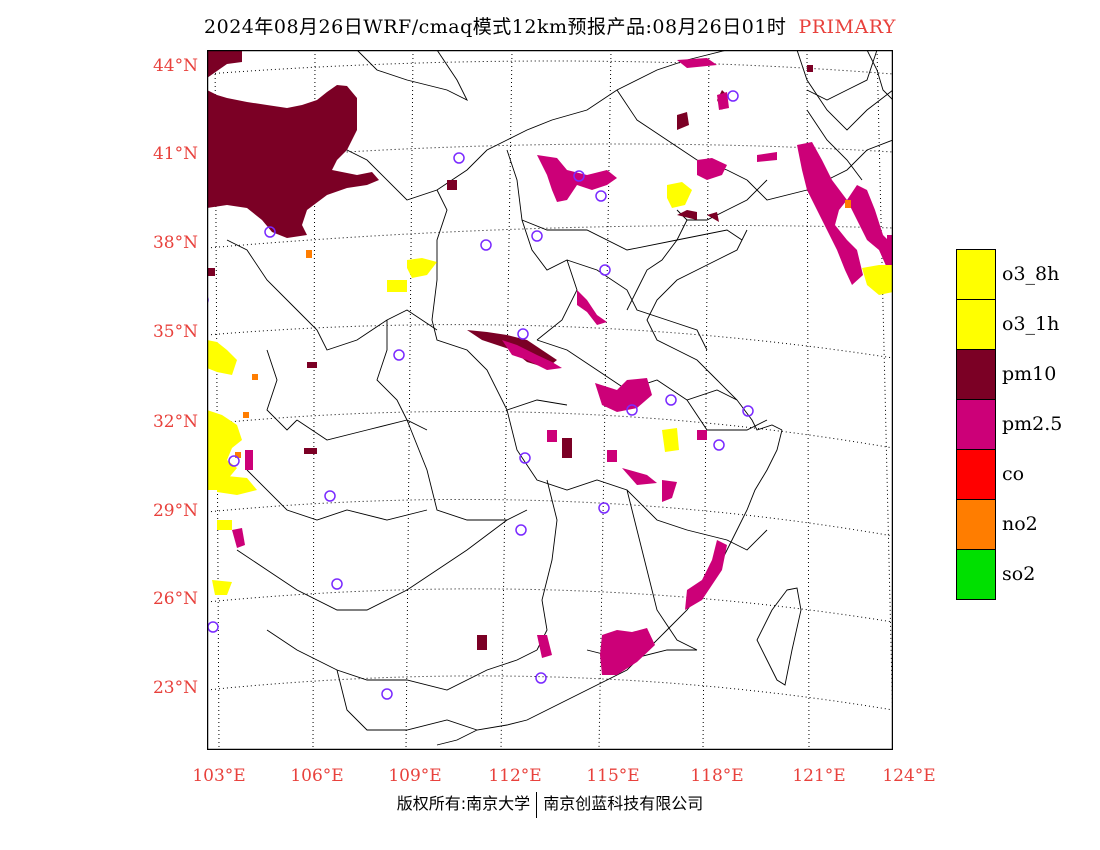 This screenshot has width=1100, height=850. What do you see at coordinates (515, 776) in the screenshot?
I see `lon-label-112: 112°E` at bounding box center [515, 776].